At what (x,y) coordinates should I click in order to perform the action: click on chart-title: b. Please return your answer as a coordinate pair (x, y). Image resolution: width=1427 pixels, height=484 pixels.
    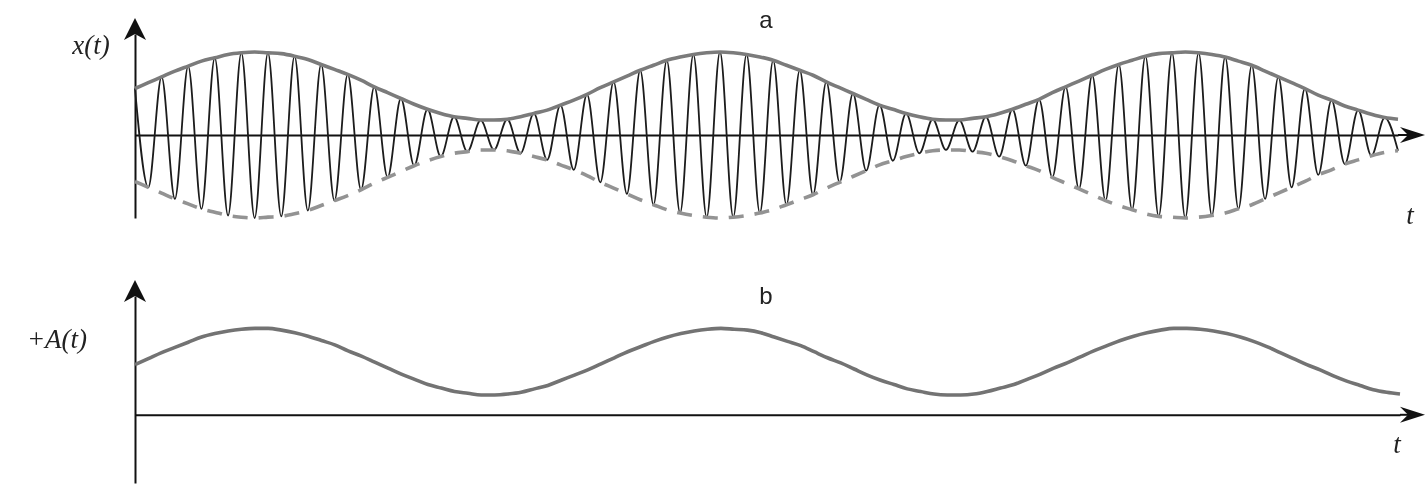
    Looking at the image, I should click on (766, 295).